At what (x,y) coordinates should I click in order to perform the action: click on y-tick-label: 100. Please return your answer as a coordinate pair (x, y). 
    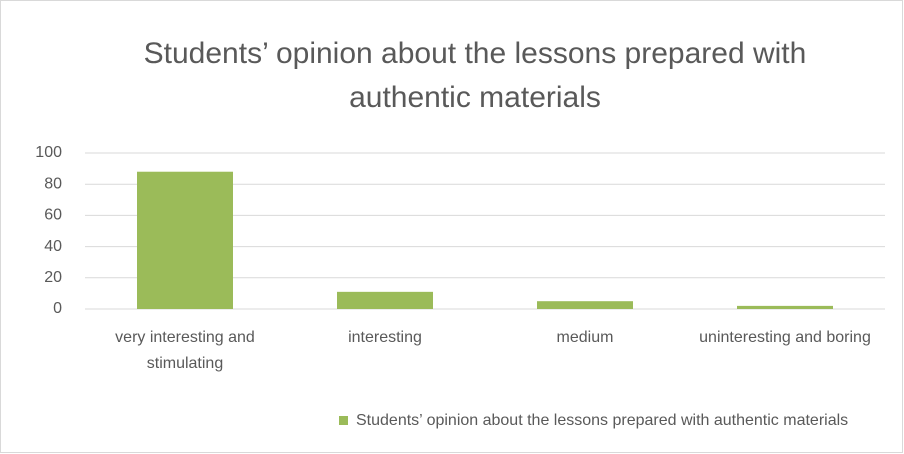
    Looking at the image, I should click on (48, 152).